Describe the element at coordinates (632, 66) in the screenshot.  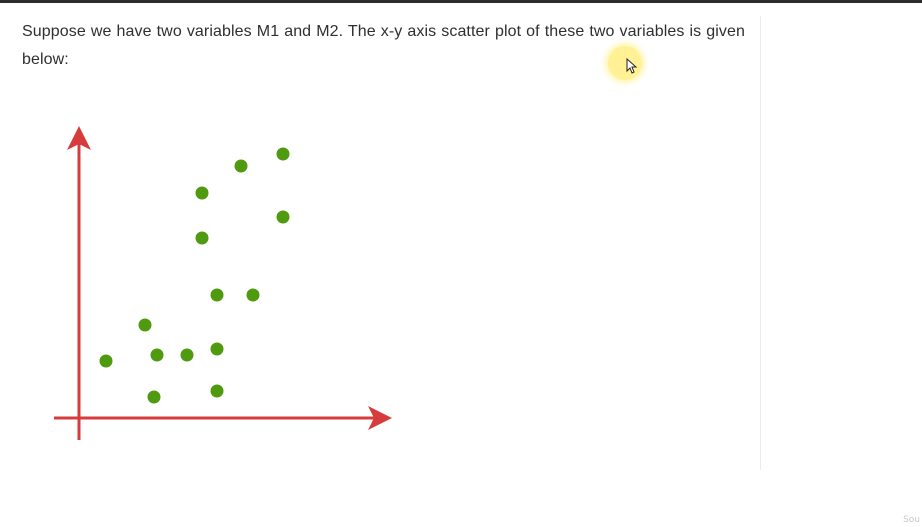
I see `cursor-arrow-icon` at that location.